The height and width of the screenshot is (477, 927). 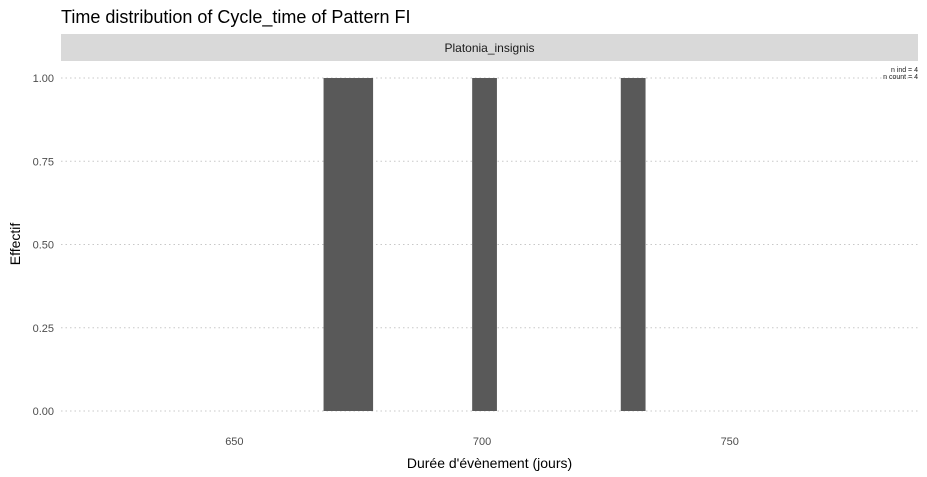 I want to click on facet-strip, so click(x=489, y=47).